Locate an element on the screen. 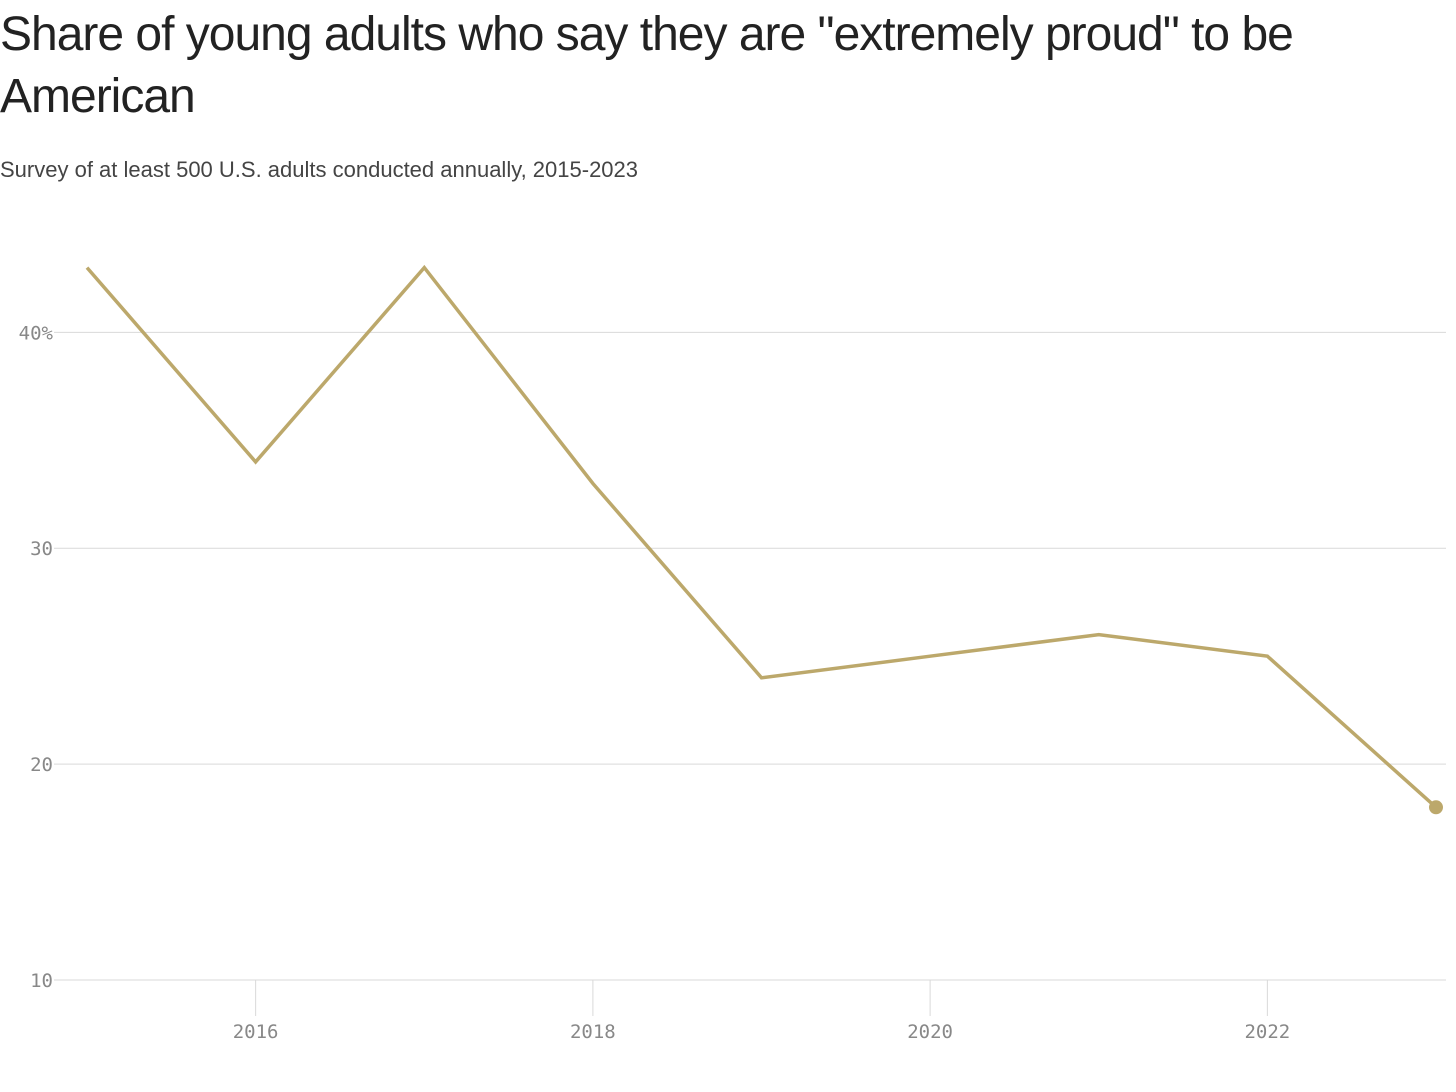  x-tick-label: 2020 is located at coordinates (930, 1032).